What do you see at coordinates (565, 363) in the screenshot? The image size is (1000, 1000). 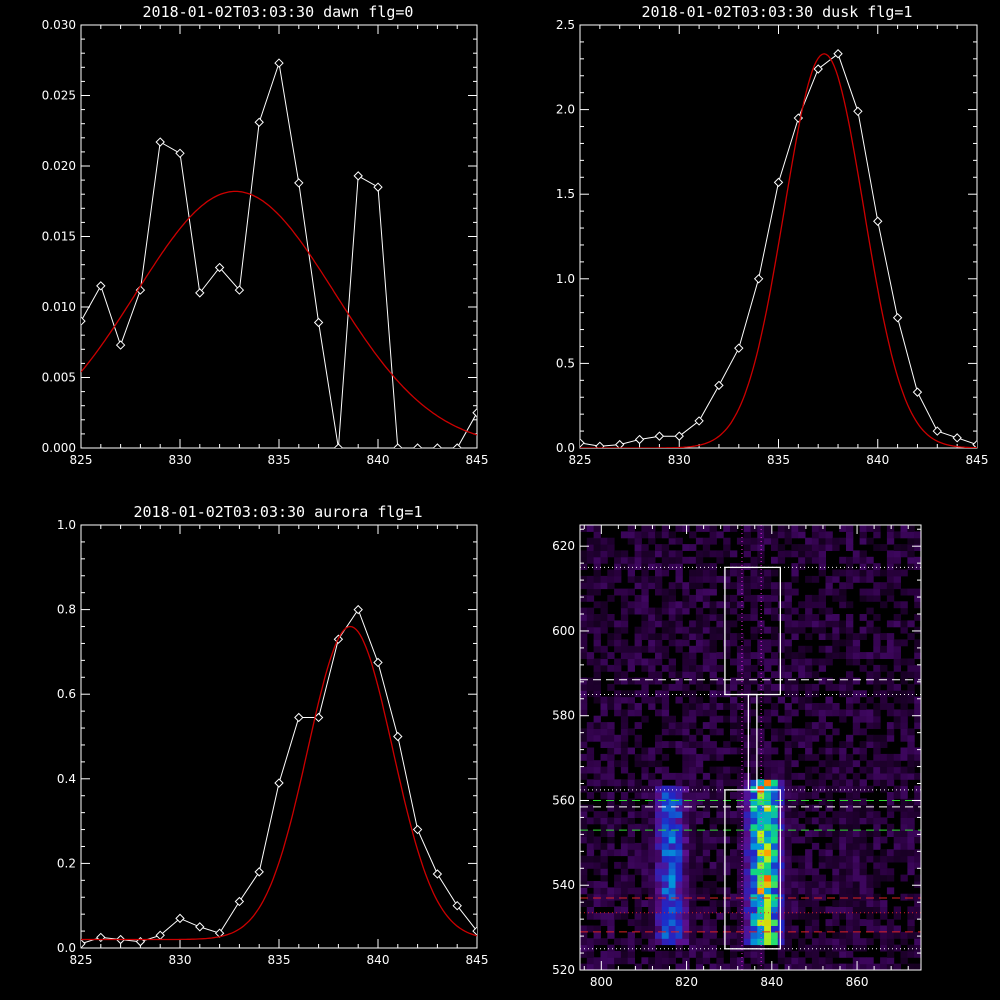 I see `y-tick-label: 0.5` at bounding box center [565, 363].